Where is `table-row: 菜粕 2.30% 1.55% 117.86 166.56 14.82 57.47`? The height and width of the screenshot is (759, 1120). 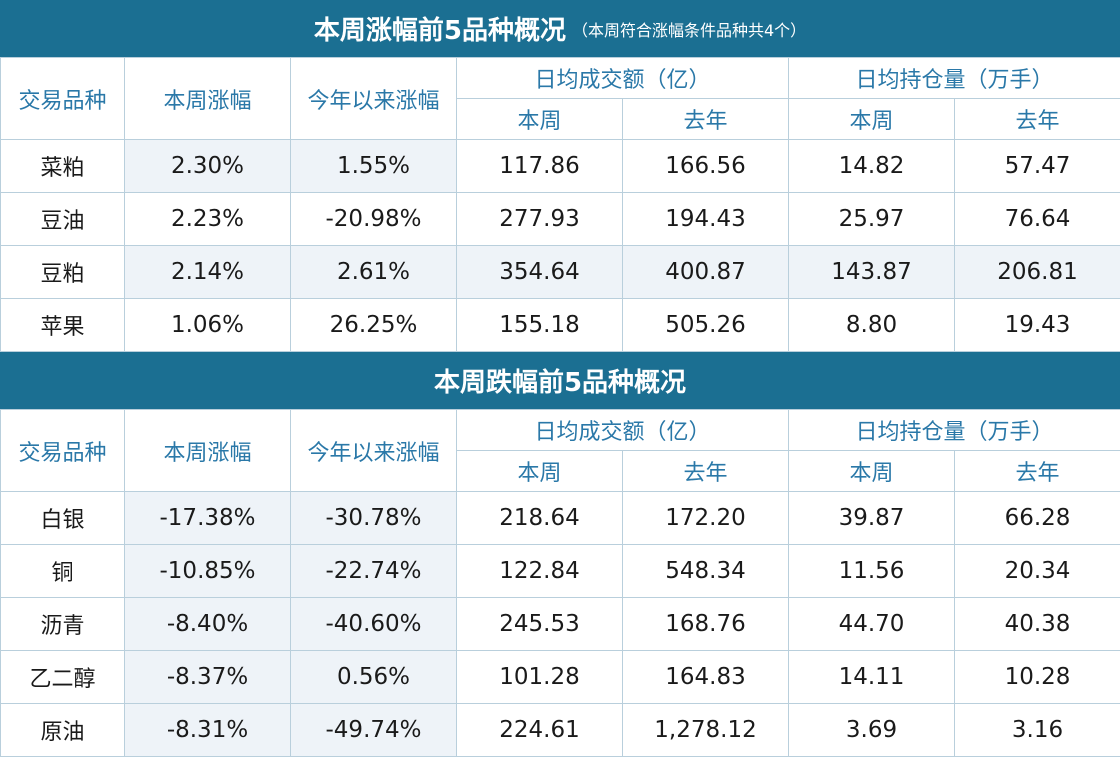
table-row: 菜粕 2.30% 1.55% 117.86 166.56 14.82 57.47 is located at coordinates (560, 166).